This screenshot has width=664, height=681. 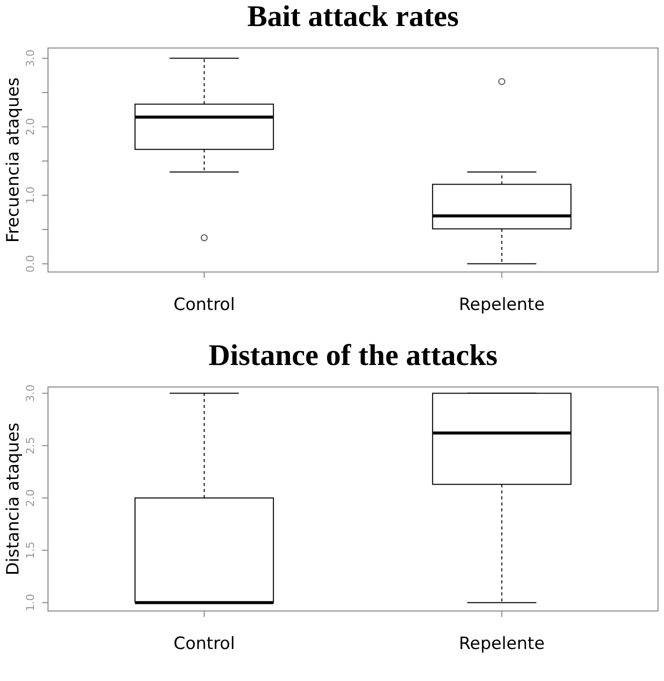 I want to click on y-tick-label: 2.5, so click(x=30, y=445).